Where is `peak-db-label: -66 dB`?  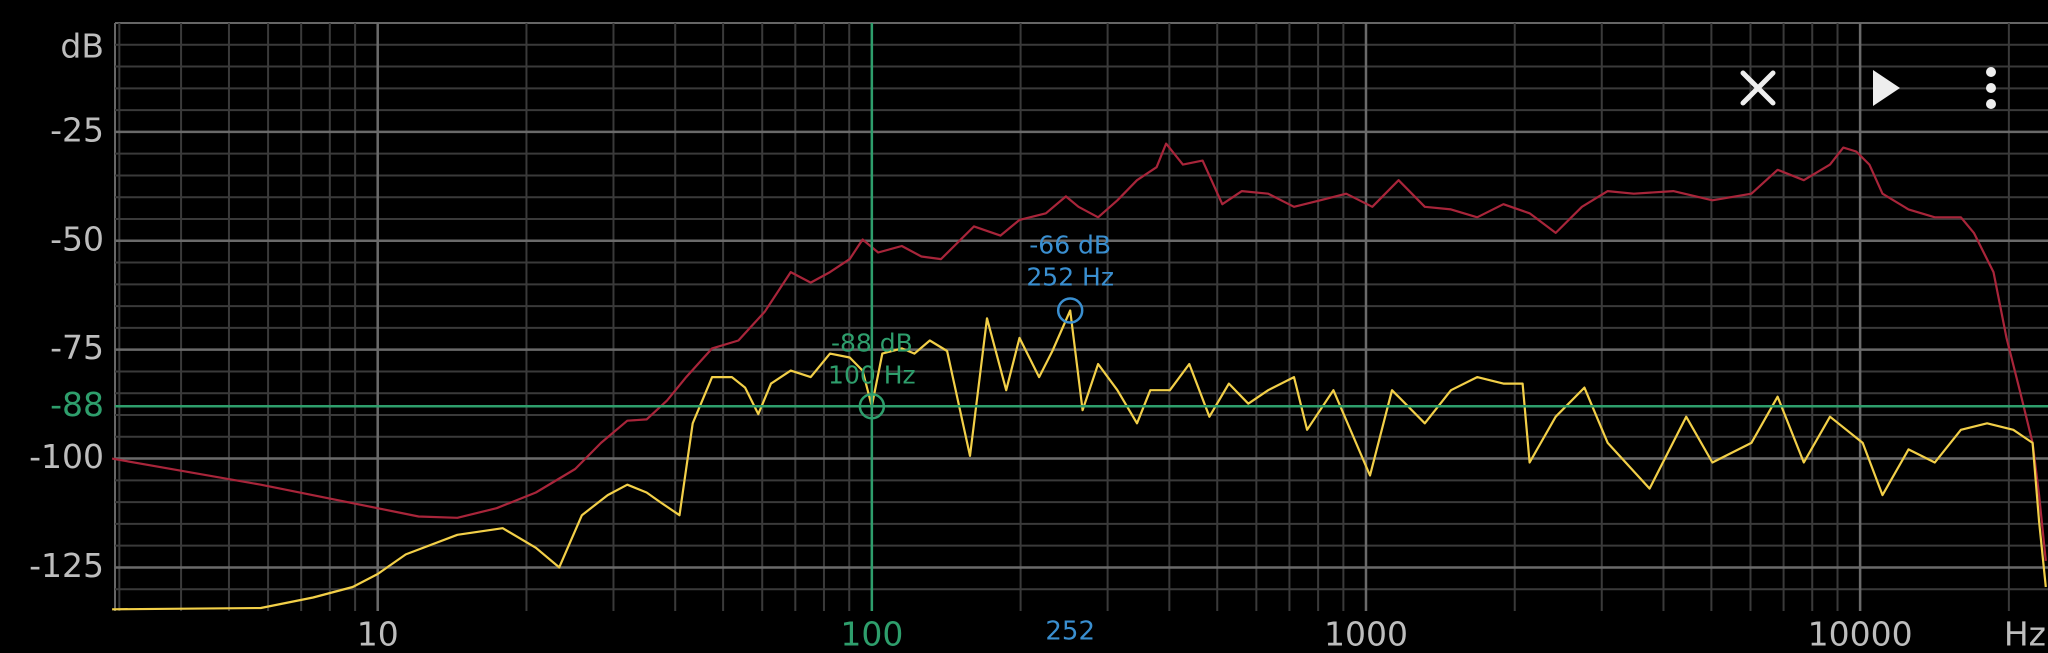
peak-db-label: -66 dB is located at coordinates (1070, 244).